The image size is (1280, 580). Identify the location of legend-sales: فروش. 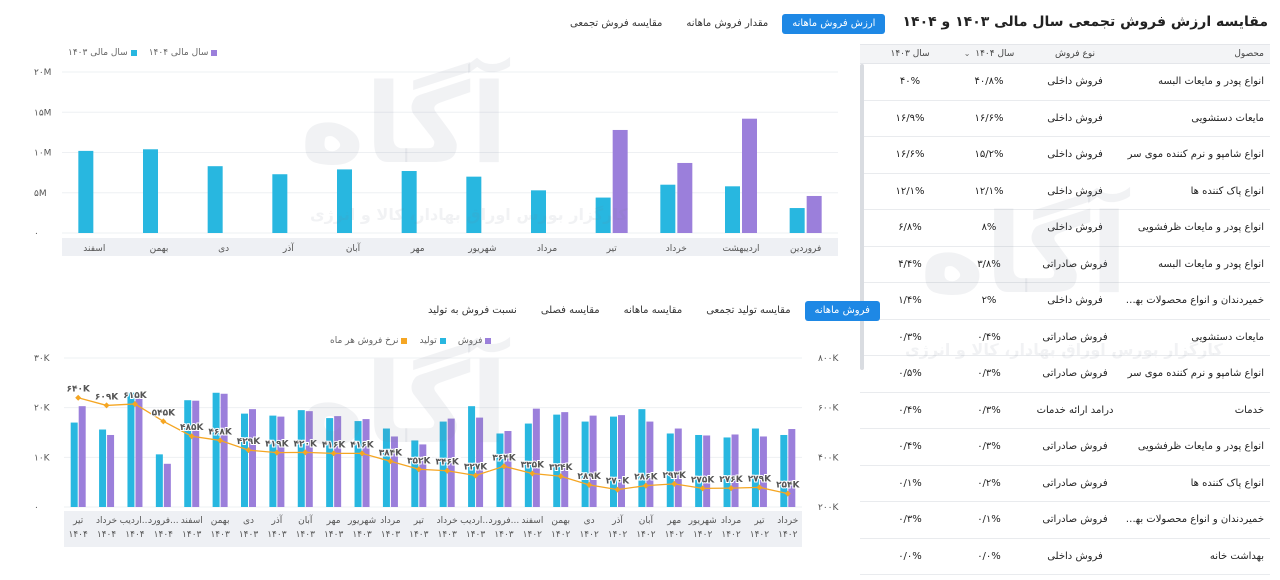
(475, 341).